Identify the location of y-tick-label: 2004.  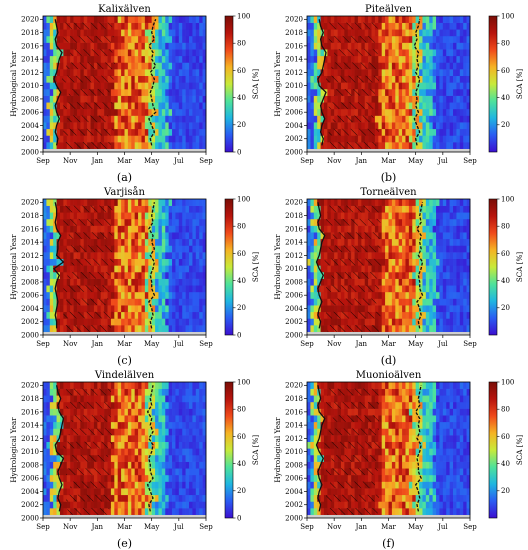
(30, 126).